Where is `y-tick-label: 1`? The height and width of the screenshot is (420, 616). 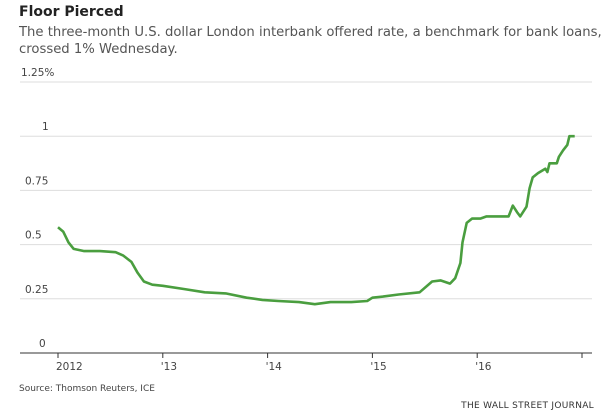 y-tick-label: 1 is located at coordinates (45, 127).